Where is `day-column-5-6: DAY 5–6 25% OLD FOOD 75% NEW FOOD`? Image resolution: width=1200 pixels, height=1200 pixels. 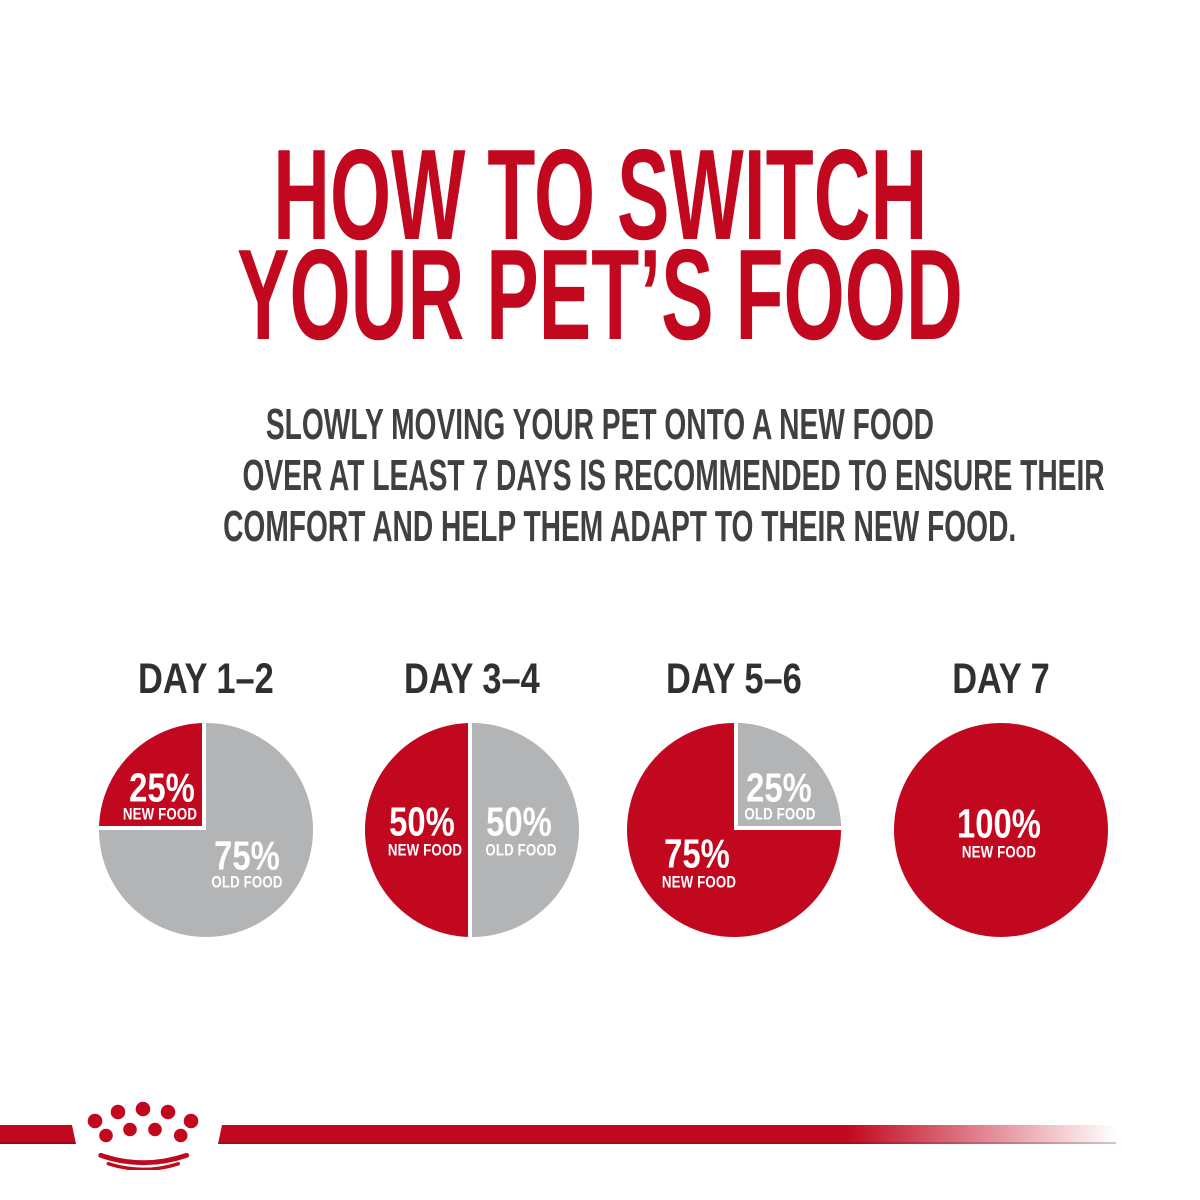
day-column-5-6: DAY 5–6 25% OLD FOOD 75% NEW FOOD is located at coordinates (734, 797).